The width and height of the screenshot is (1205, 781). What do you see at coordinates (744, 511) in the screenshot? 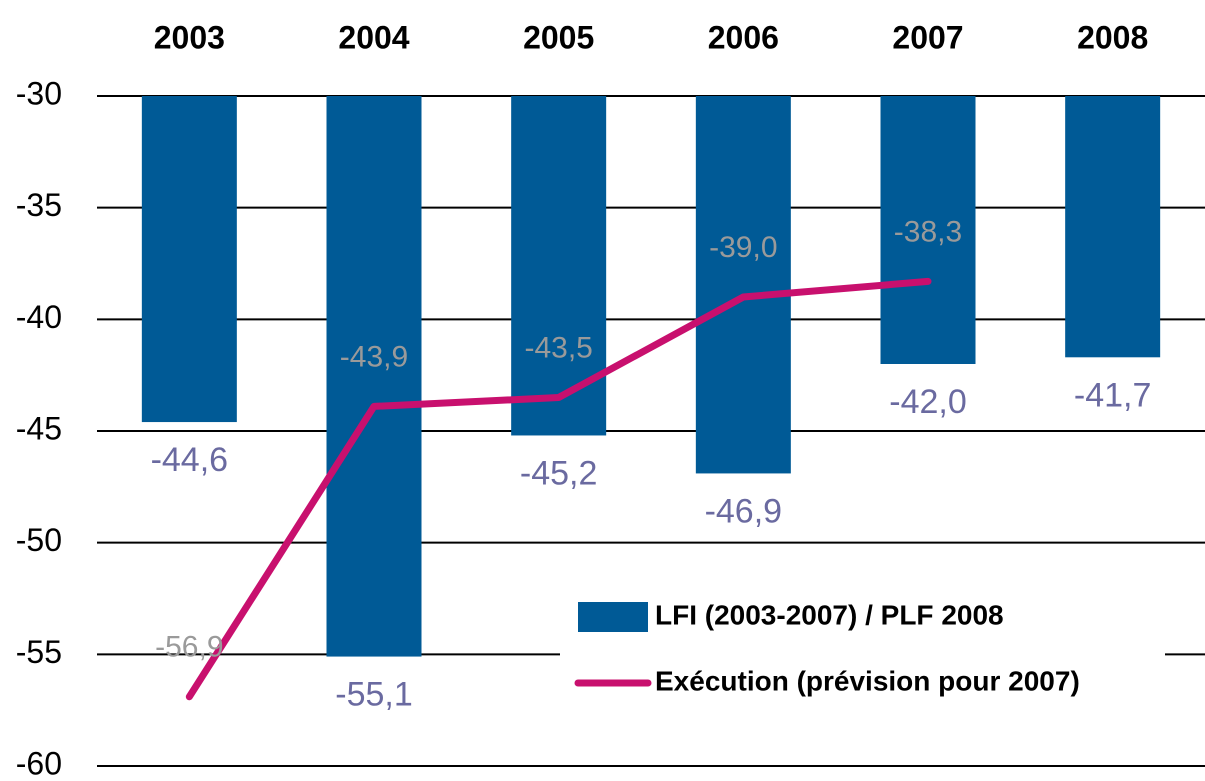
I see `bar-value-label: -46,9` at bounding box center [744, 511].